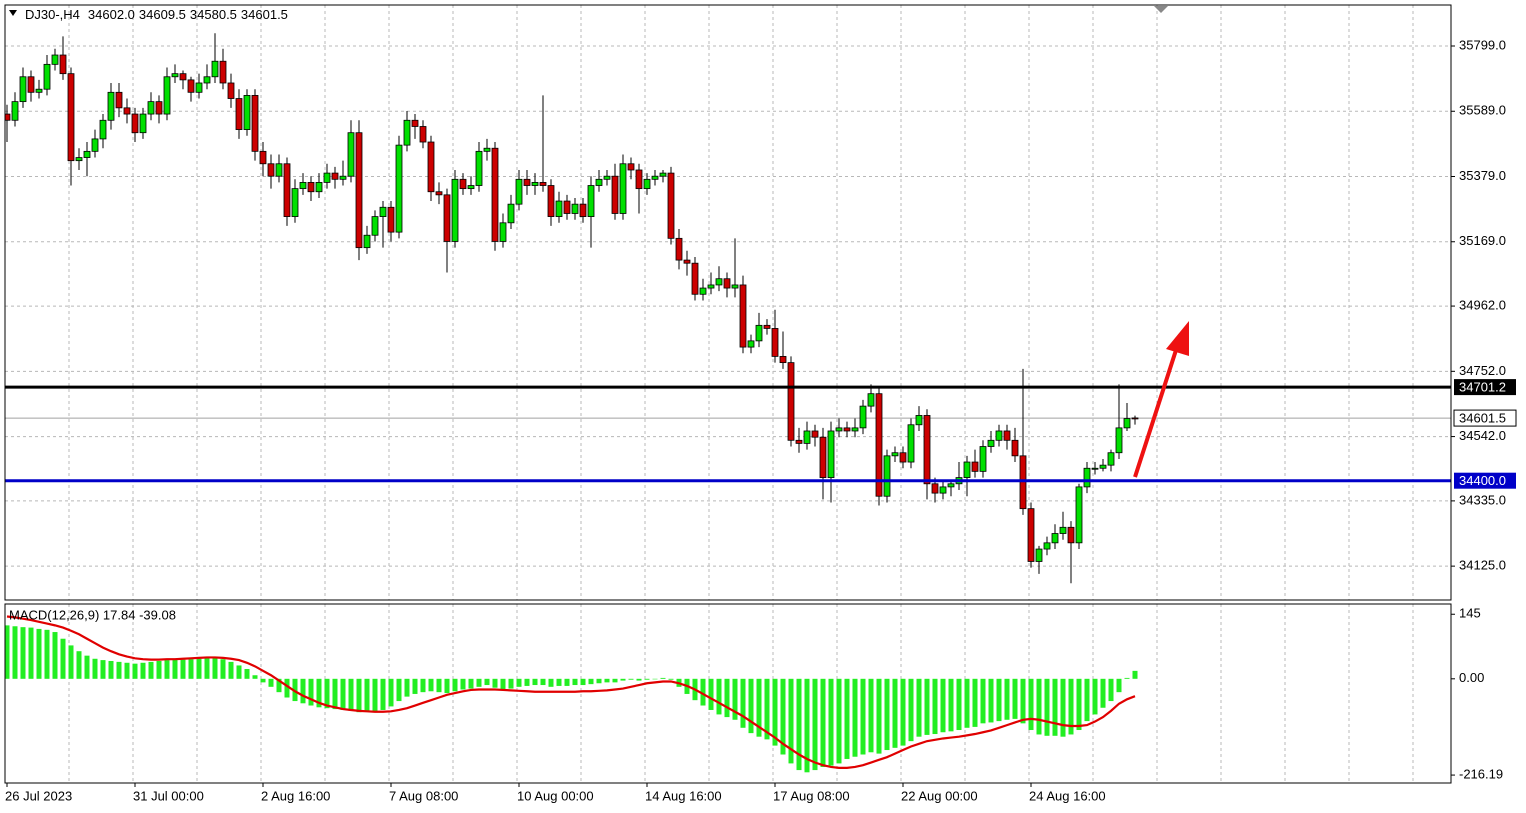  I want to click on x-tick-label: 24 Aug 16:00, so click(1067, 795).